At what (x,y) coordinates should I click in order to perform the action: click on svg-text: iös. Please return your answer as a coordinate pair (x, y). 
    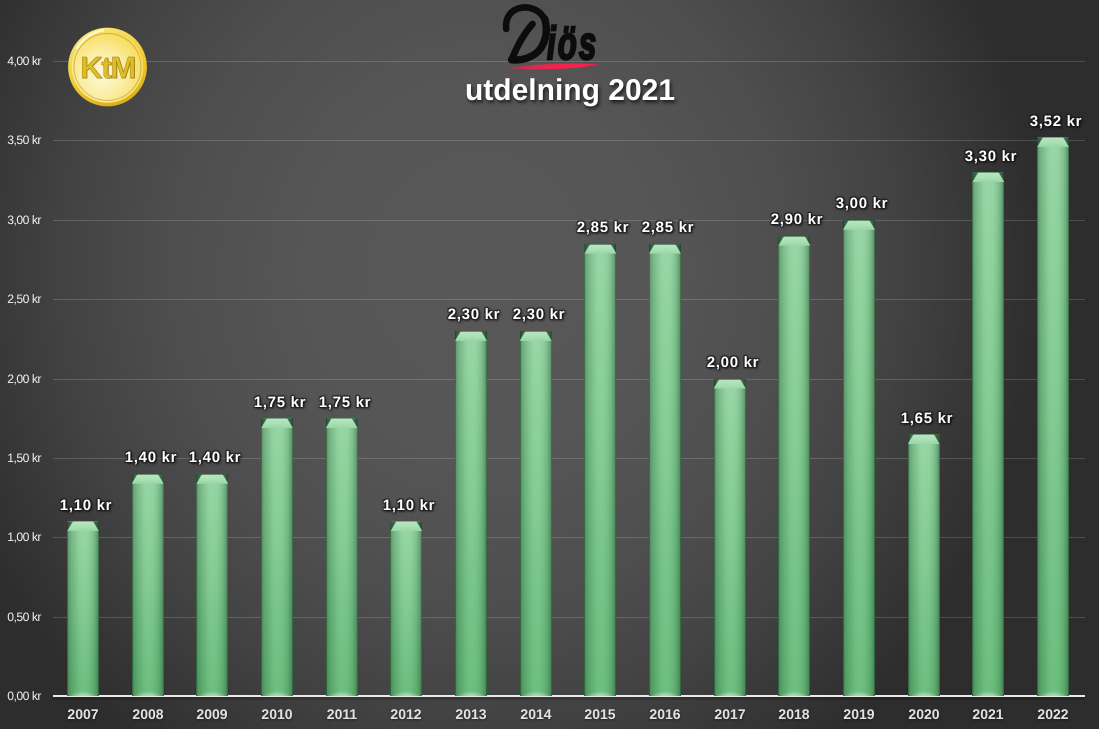
    Looking at the image, I should click on (572, 43).